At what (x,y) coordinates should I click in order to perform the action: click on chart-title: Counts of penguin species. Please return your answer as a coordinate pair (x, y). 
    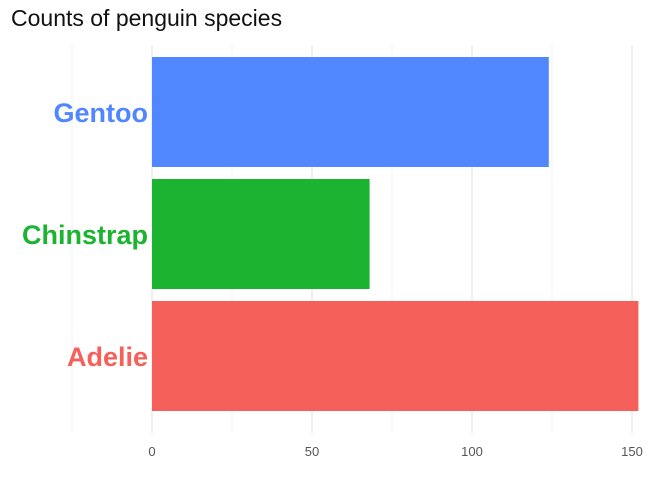
    Looking at the image, I should click on (147, 18).